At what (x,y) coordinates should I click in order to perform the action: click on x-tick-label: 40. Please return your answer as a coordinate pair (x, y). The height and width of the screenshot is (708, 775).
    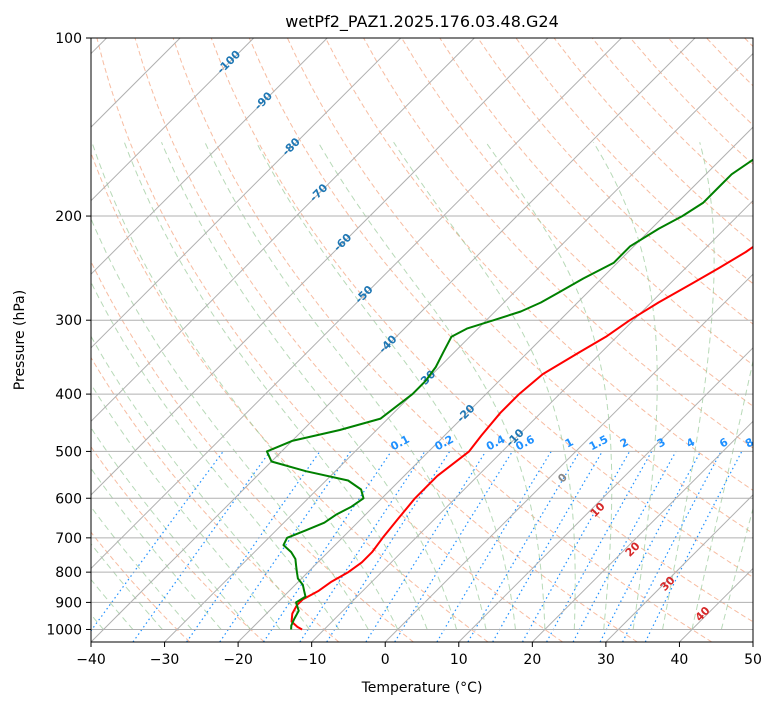
    Looking at the image, I should click on (680, 660).